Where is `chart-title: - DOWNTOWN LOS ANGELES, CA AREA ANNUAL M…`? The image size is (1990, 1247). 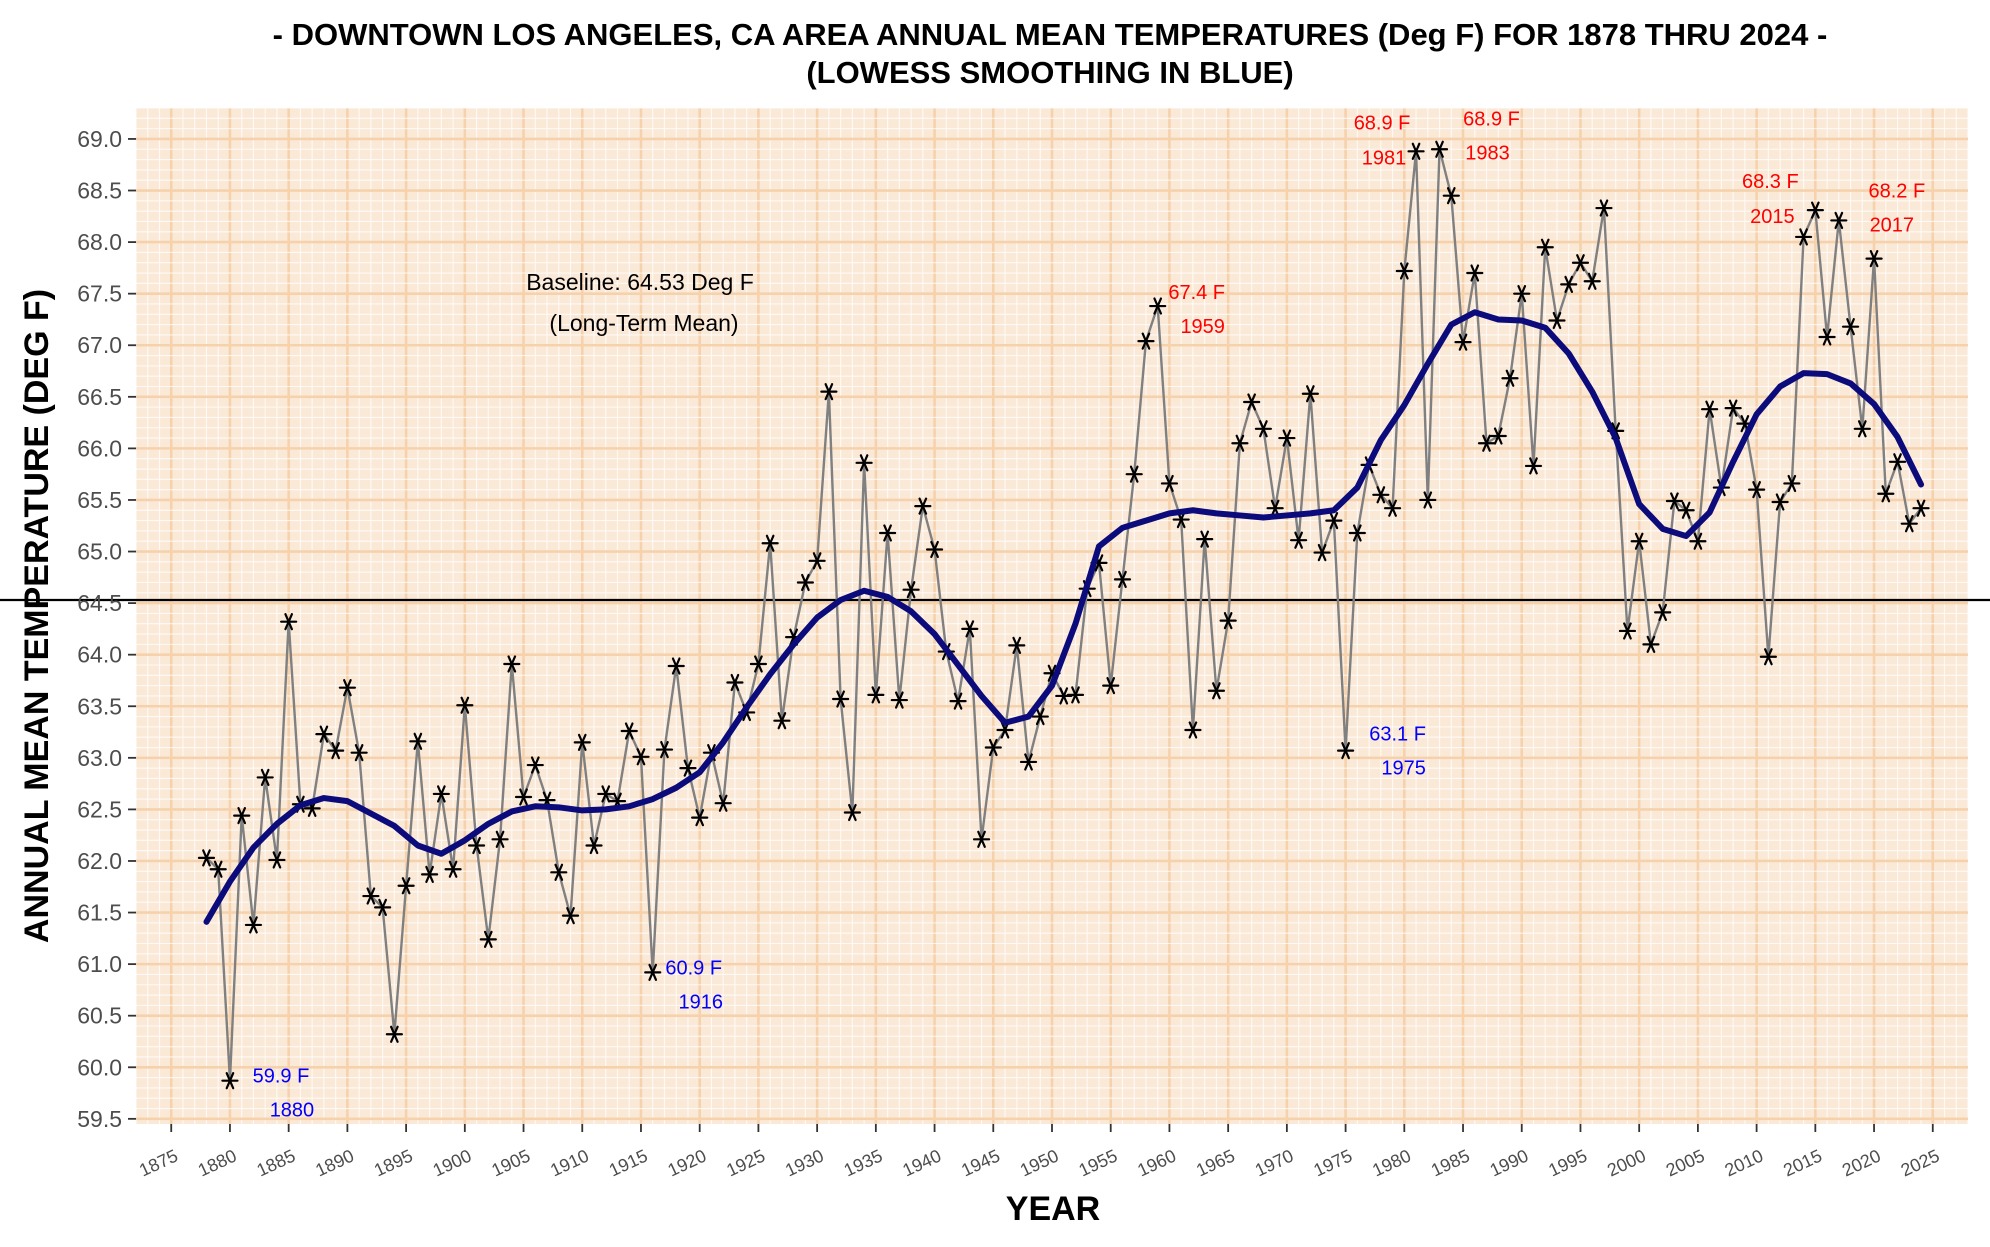 chart-title: - DOWNTOWN LOS ANGELES, CA AREA ANNUAL M… is located at coordinates (1050, 34).